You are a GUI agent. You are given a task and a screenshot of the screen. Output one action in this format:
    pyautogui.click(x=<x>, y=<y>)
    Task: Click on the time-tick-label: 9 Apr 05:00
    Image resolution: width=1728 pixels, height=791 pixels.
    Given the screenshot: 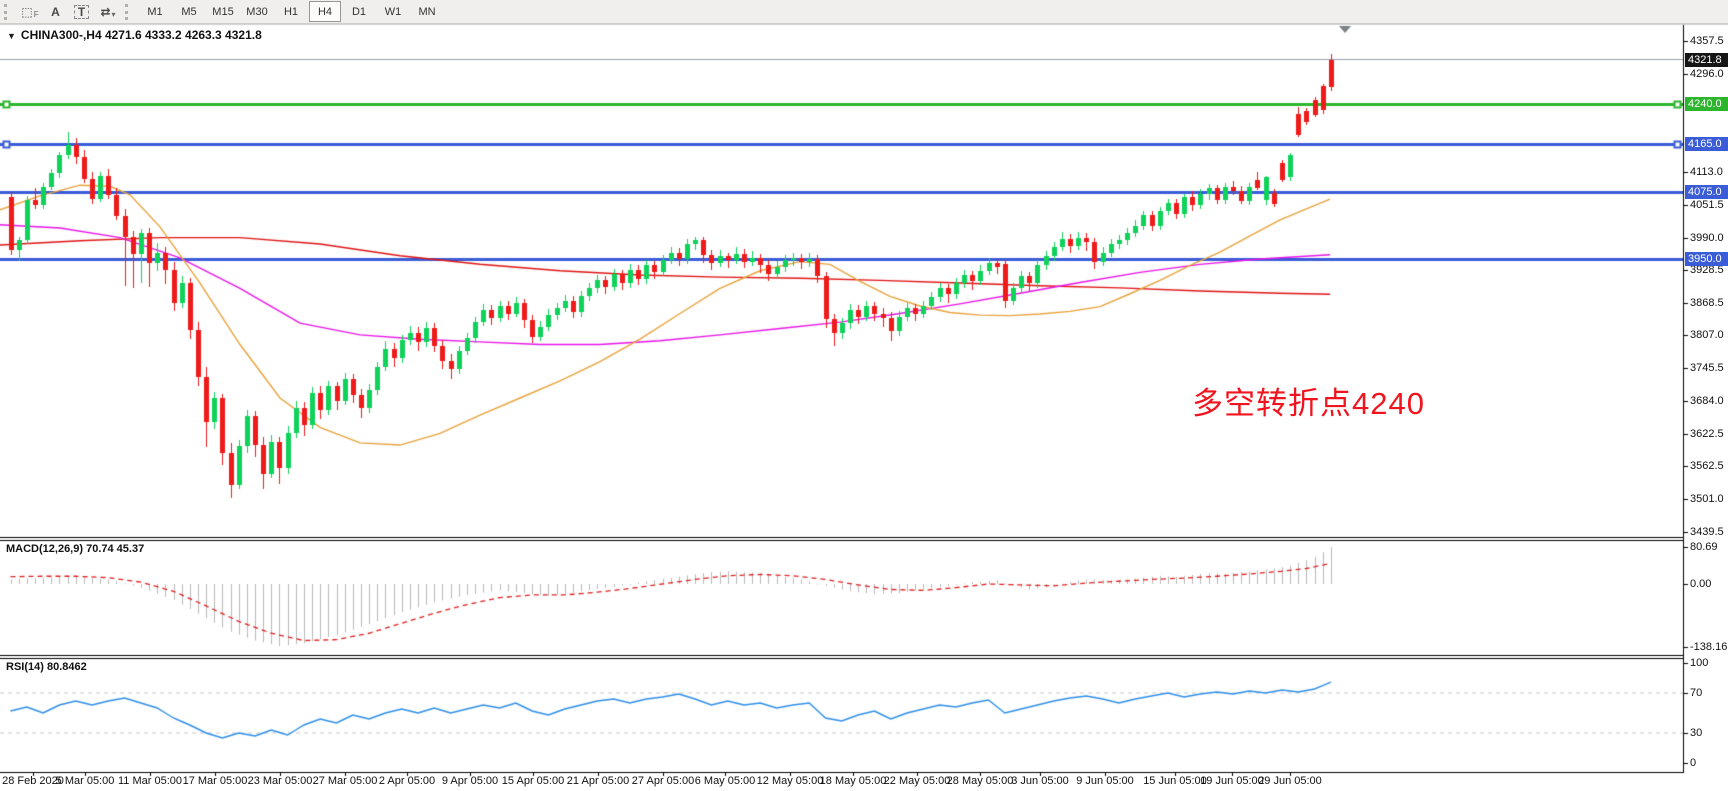 What is the action you would take?
    pyautogui.click(x=470, y=781)
    